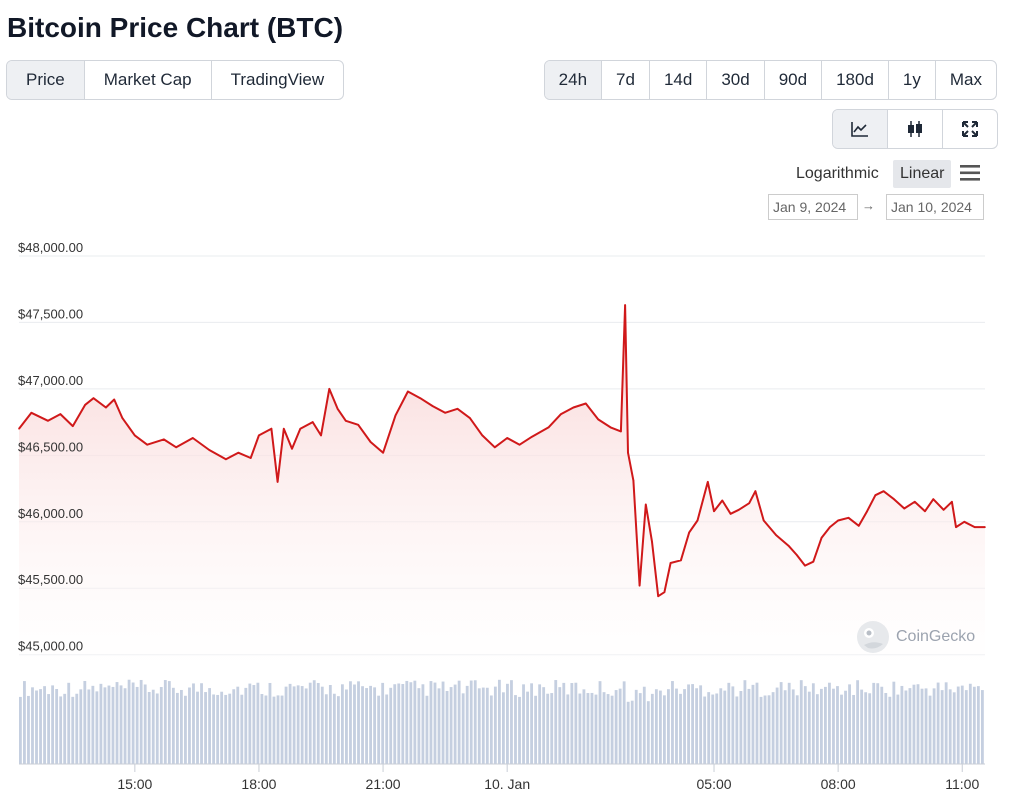  What do you see at coordinates (277, 79) in the screenshot?
I see `tab-tradingview: TradingView` at bounding box center [277, 79].